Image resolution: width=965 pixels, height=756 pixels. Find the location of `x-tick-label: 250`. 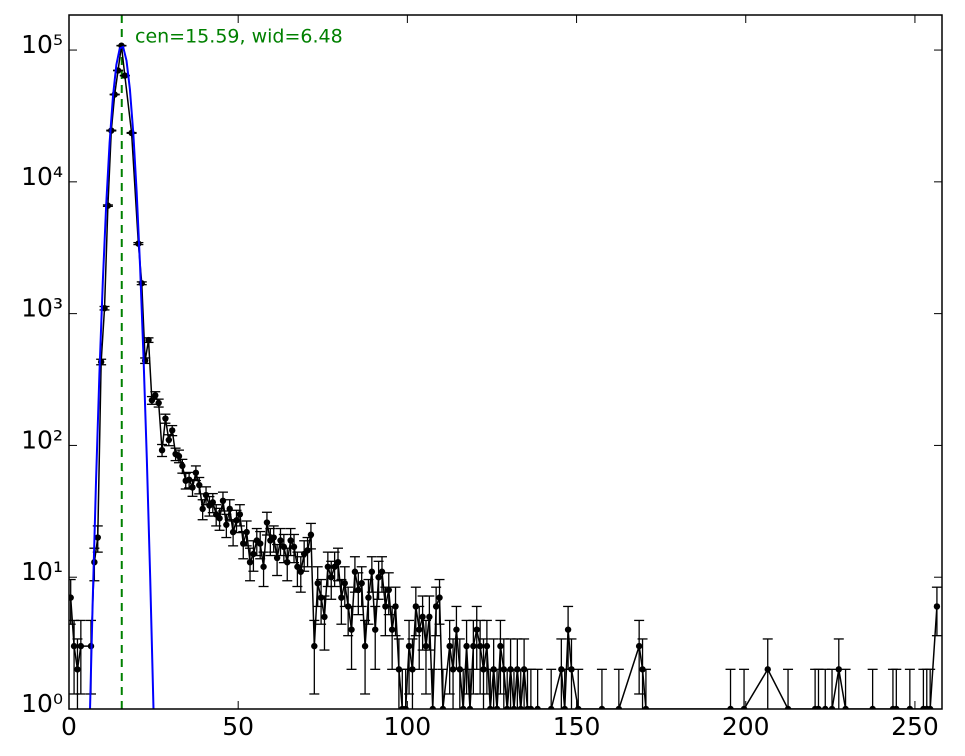

x-tick-label: 250 is located at coordinates (915, 726).